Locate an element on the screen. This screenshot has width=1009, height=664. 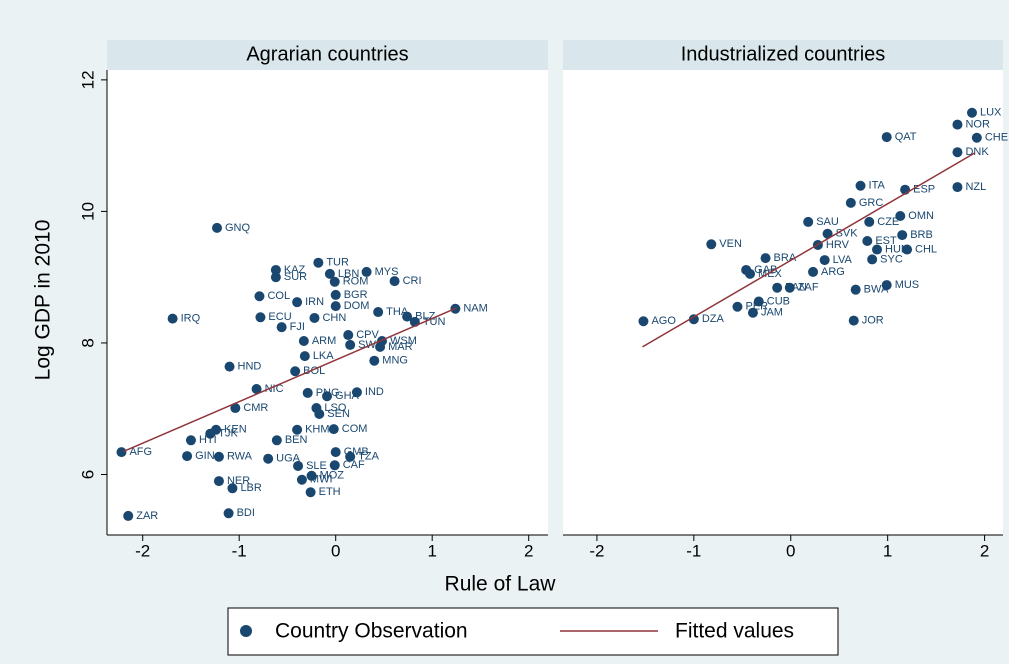
point-label: KEN is located at coordinates (235, 430).